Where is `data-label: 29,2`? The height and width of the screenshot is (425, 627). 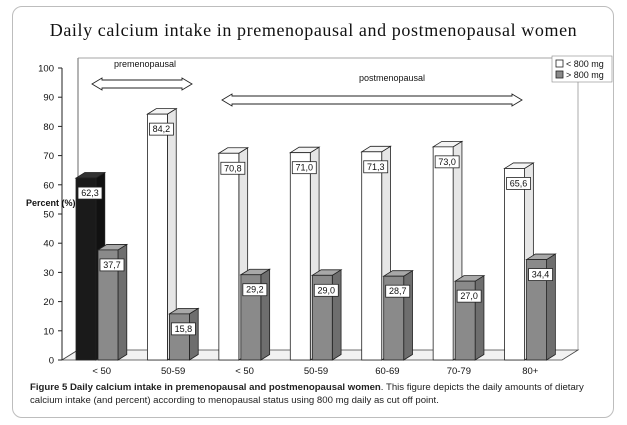 data-label: 29,2 is located at coordinates (255, 290).